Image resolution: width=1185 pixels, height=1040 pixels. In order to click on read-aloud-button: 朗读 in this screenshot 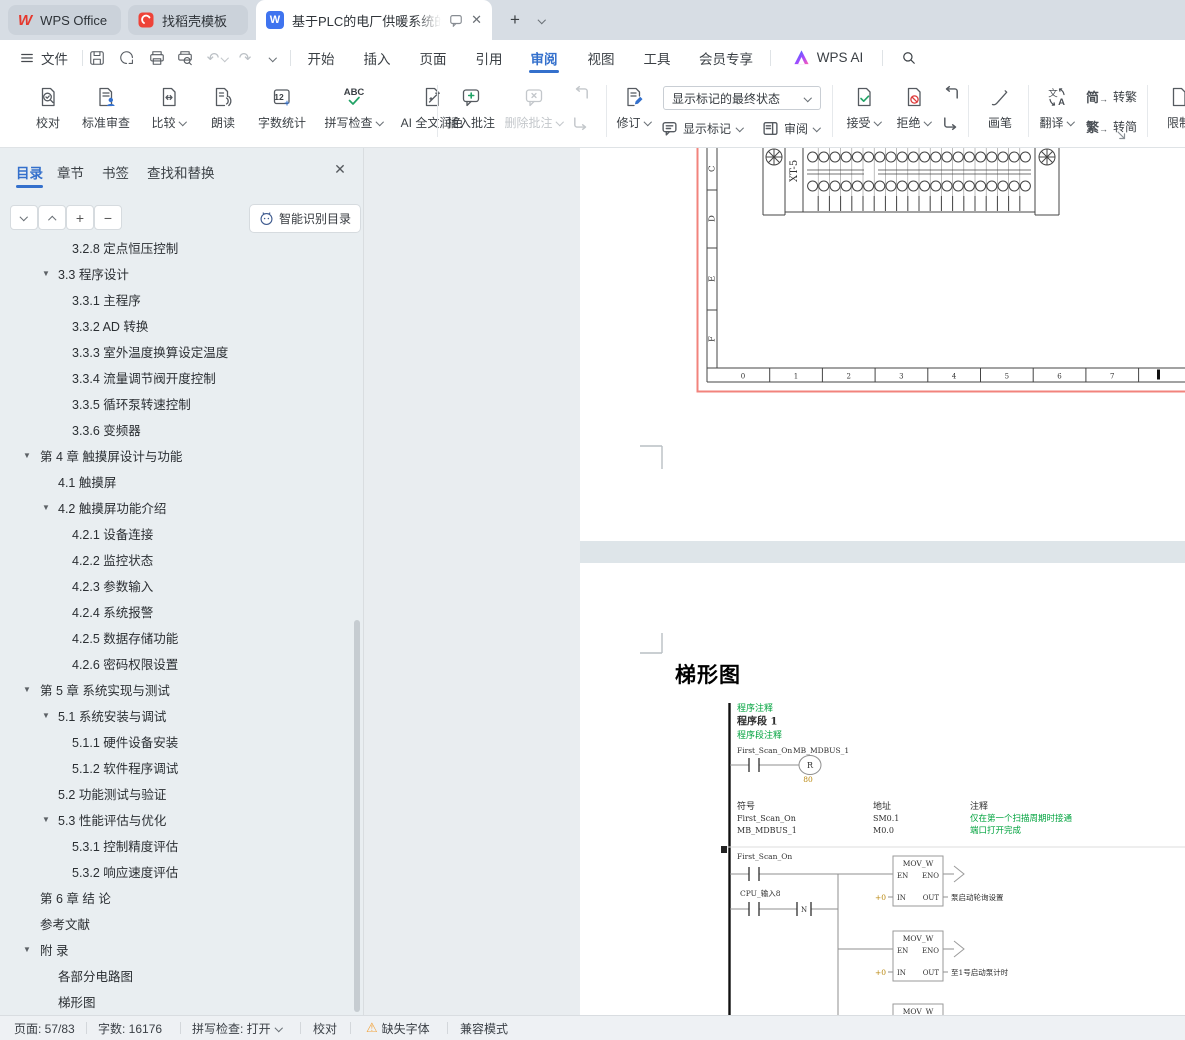, I will do `click(223, 106)`.